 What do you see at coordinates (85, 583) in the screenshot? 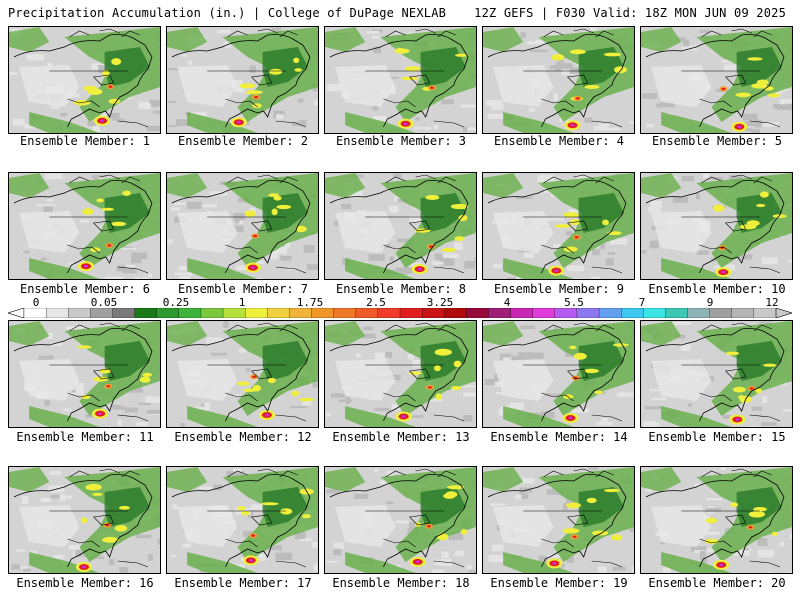
I see `ensemble-member-label: Ensemble Member: 16` at bounding box center [85, 583].